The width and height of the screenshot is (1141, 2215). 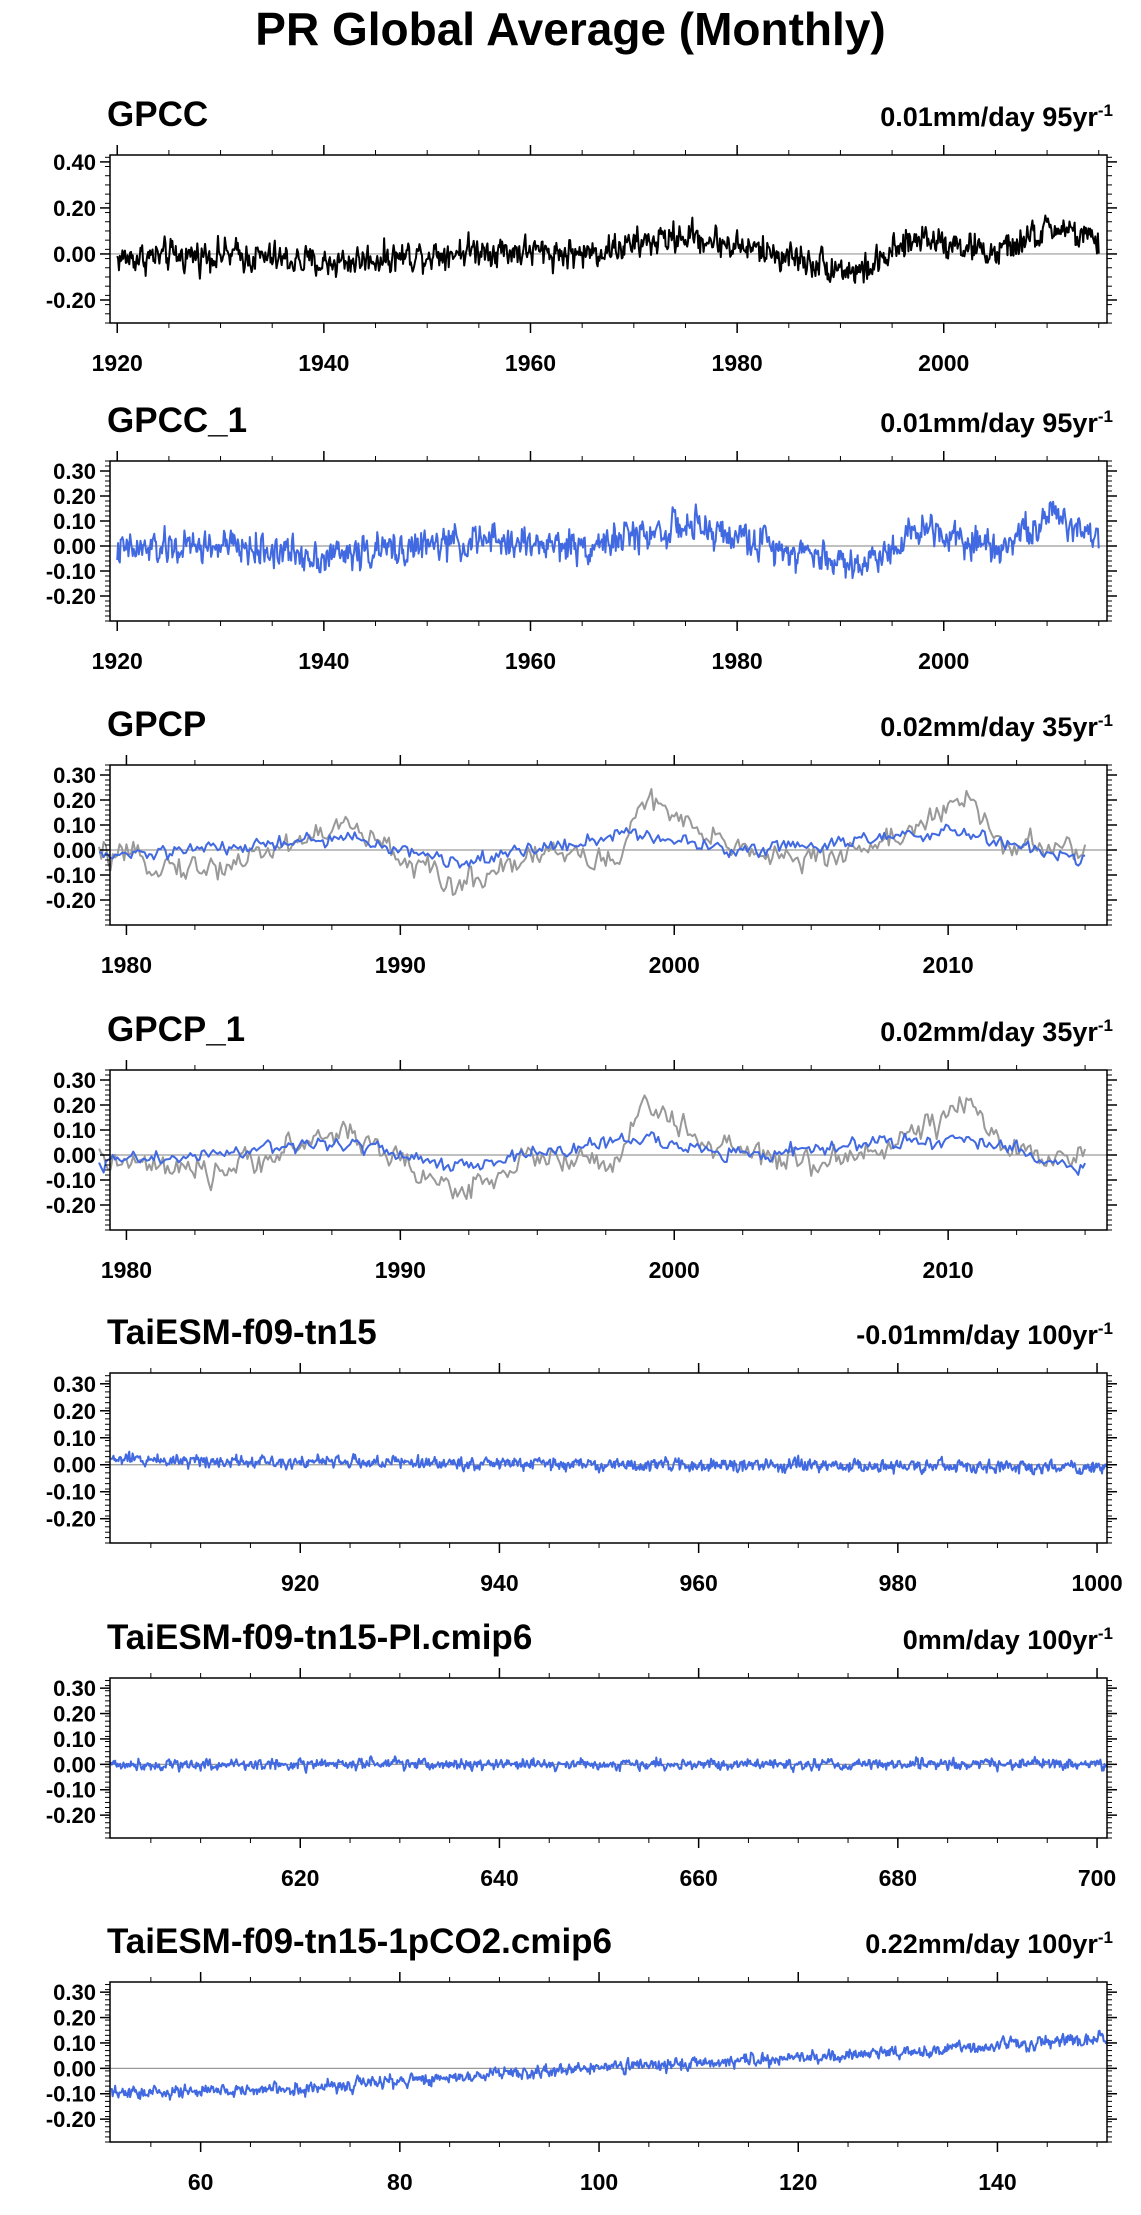 What do you see at coordinates (798, 2182) in the screenshot?
I see `x-tick-label: 120` at bounding box center [798, 2182].